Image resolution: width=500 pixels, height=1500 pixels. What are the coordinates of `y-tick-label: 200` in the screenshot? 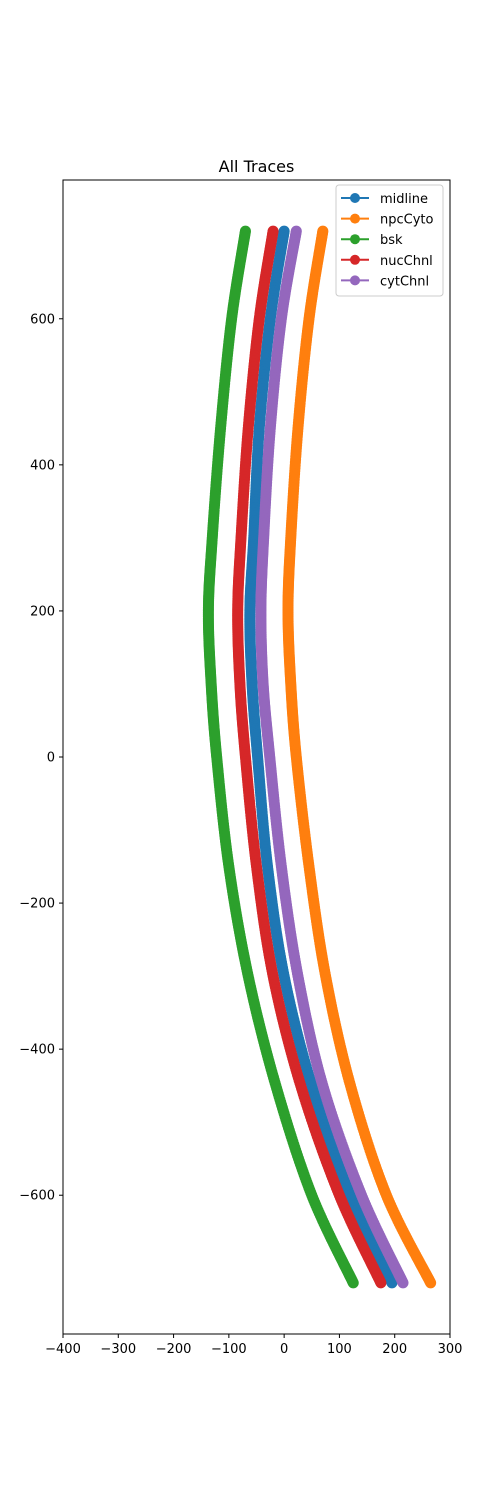 It's located at (42, 611).